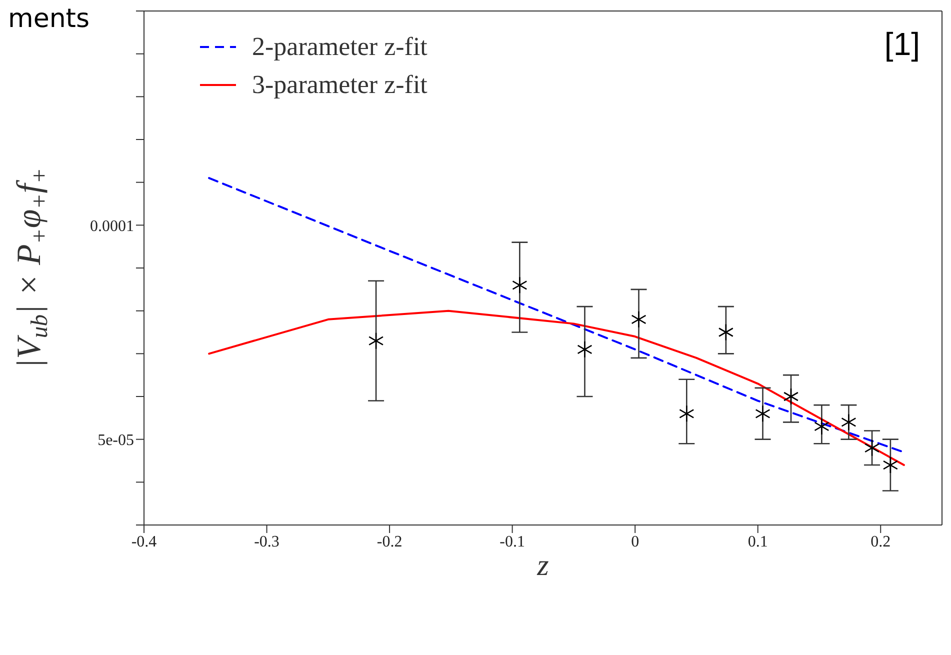 The height and width of the screenshot is (655, 951). Describe the element at coordinates (340, 85) in the screenshot. I see `legend-label: 3-parameter z-fit` at that location.